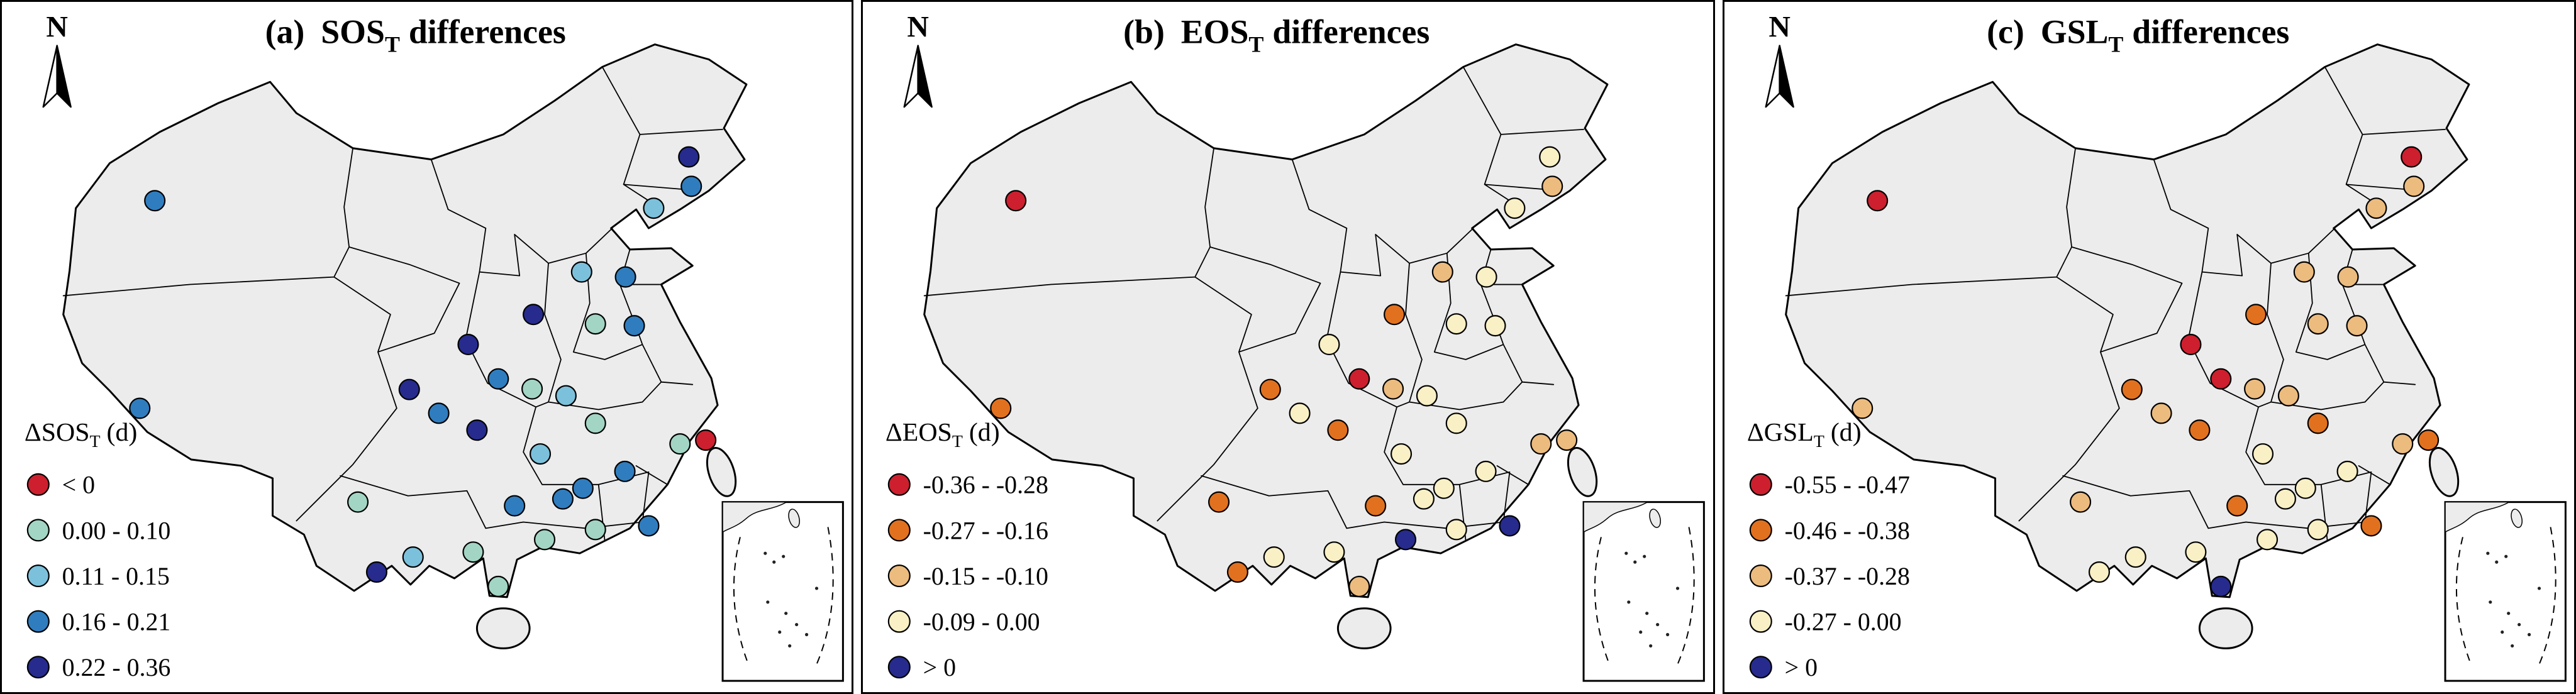  Describe the element at coordinates (33, 432) in the screenshot. I see `legend-title-delta: Δ` at that location.